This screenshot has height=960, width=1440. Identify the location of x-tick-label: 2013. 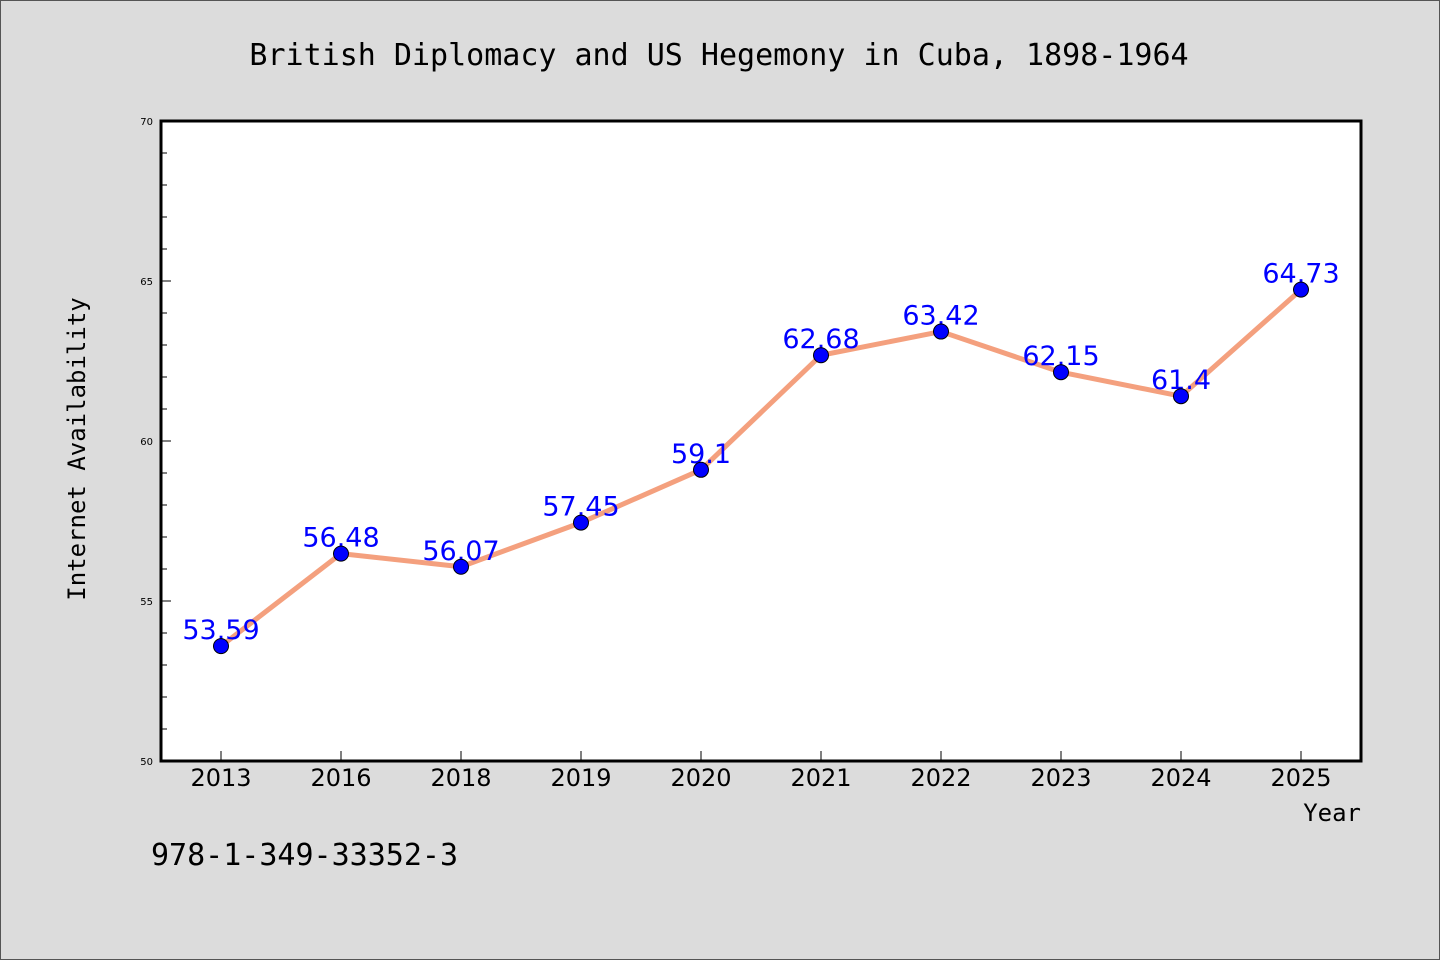
(220, 778).